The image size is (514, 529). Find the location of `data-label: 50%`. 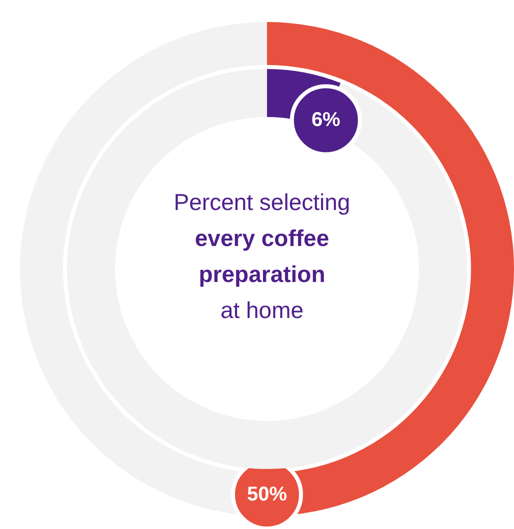

data-label: 50% is located at coordinates (267, 495).